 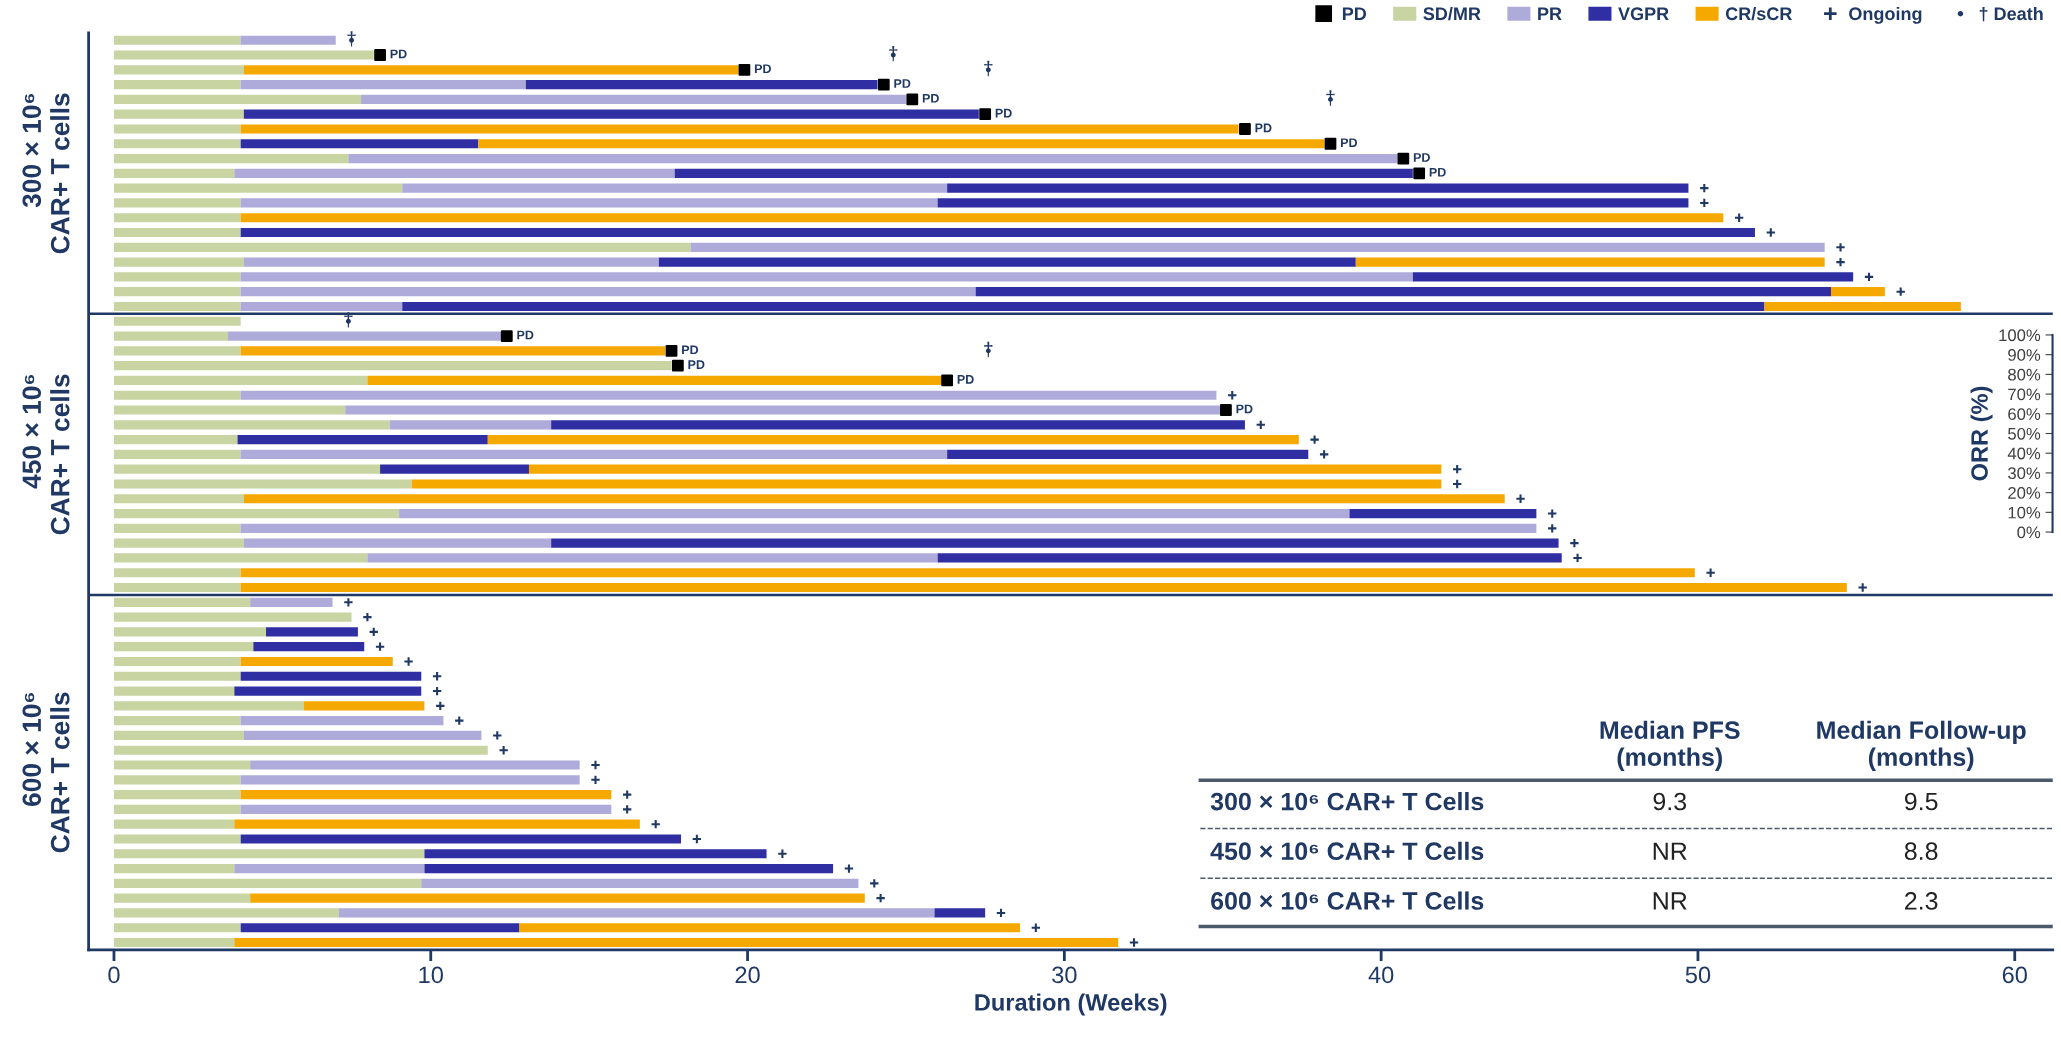 I want to click on annotation: Median PFS (months), so click(x=1670, y=745).